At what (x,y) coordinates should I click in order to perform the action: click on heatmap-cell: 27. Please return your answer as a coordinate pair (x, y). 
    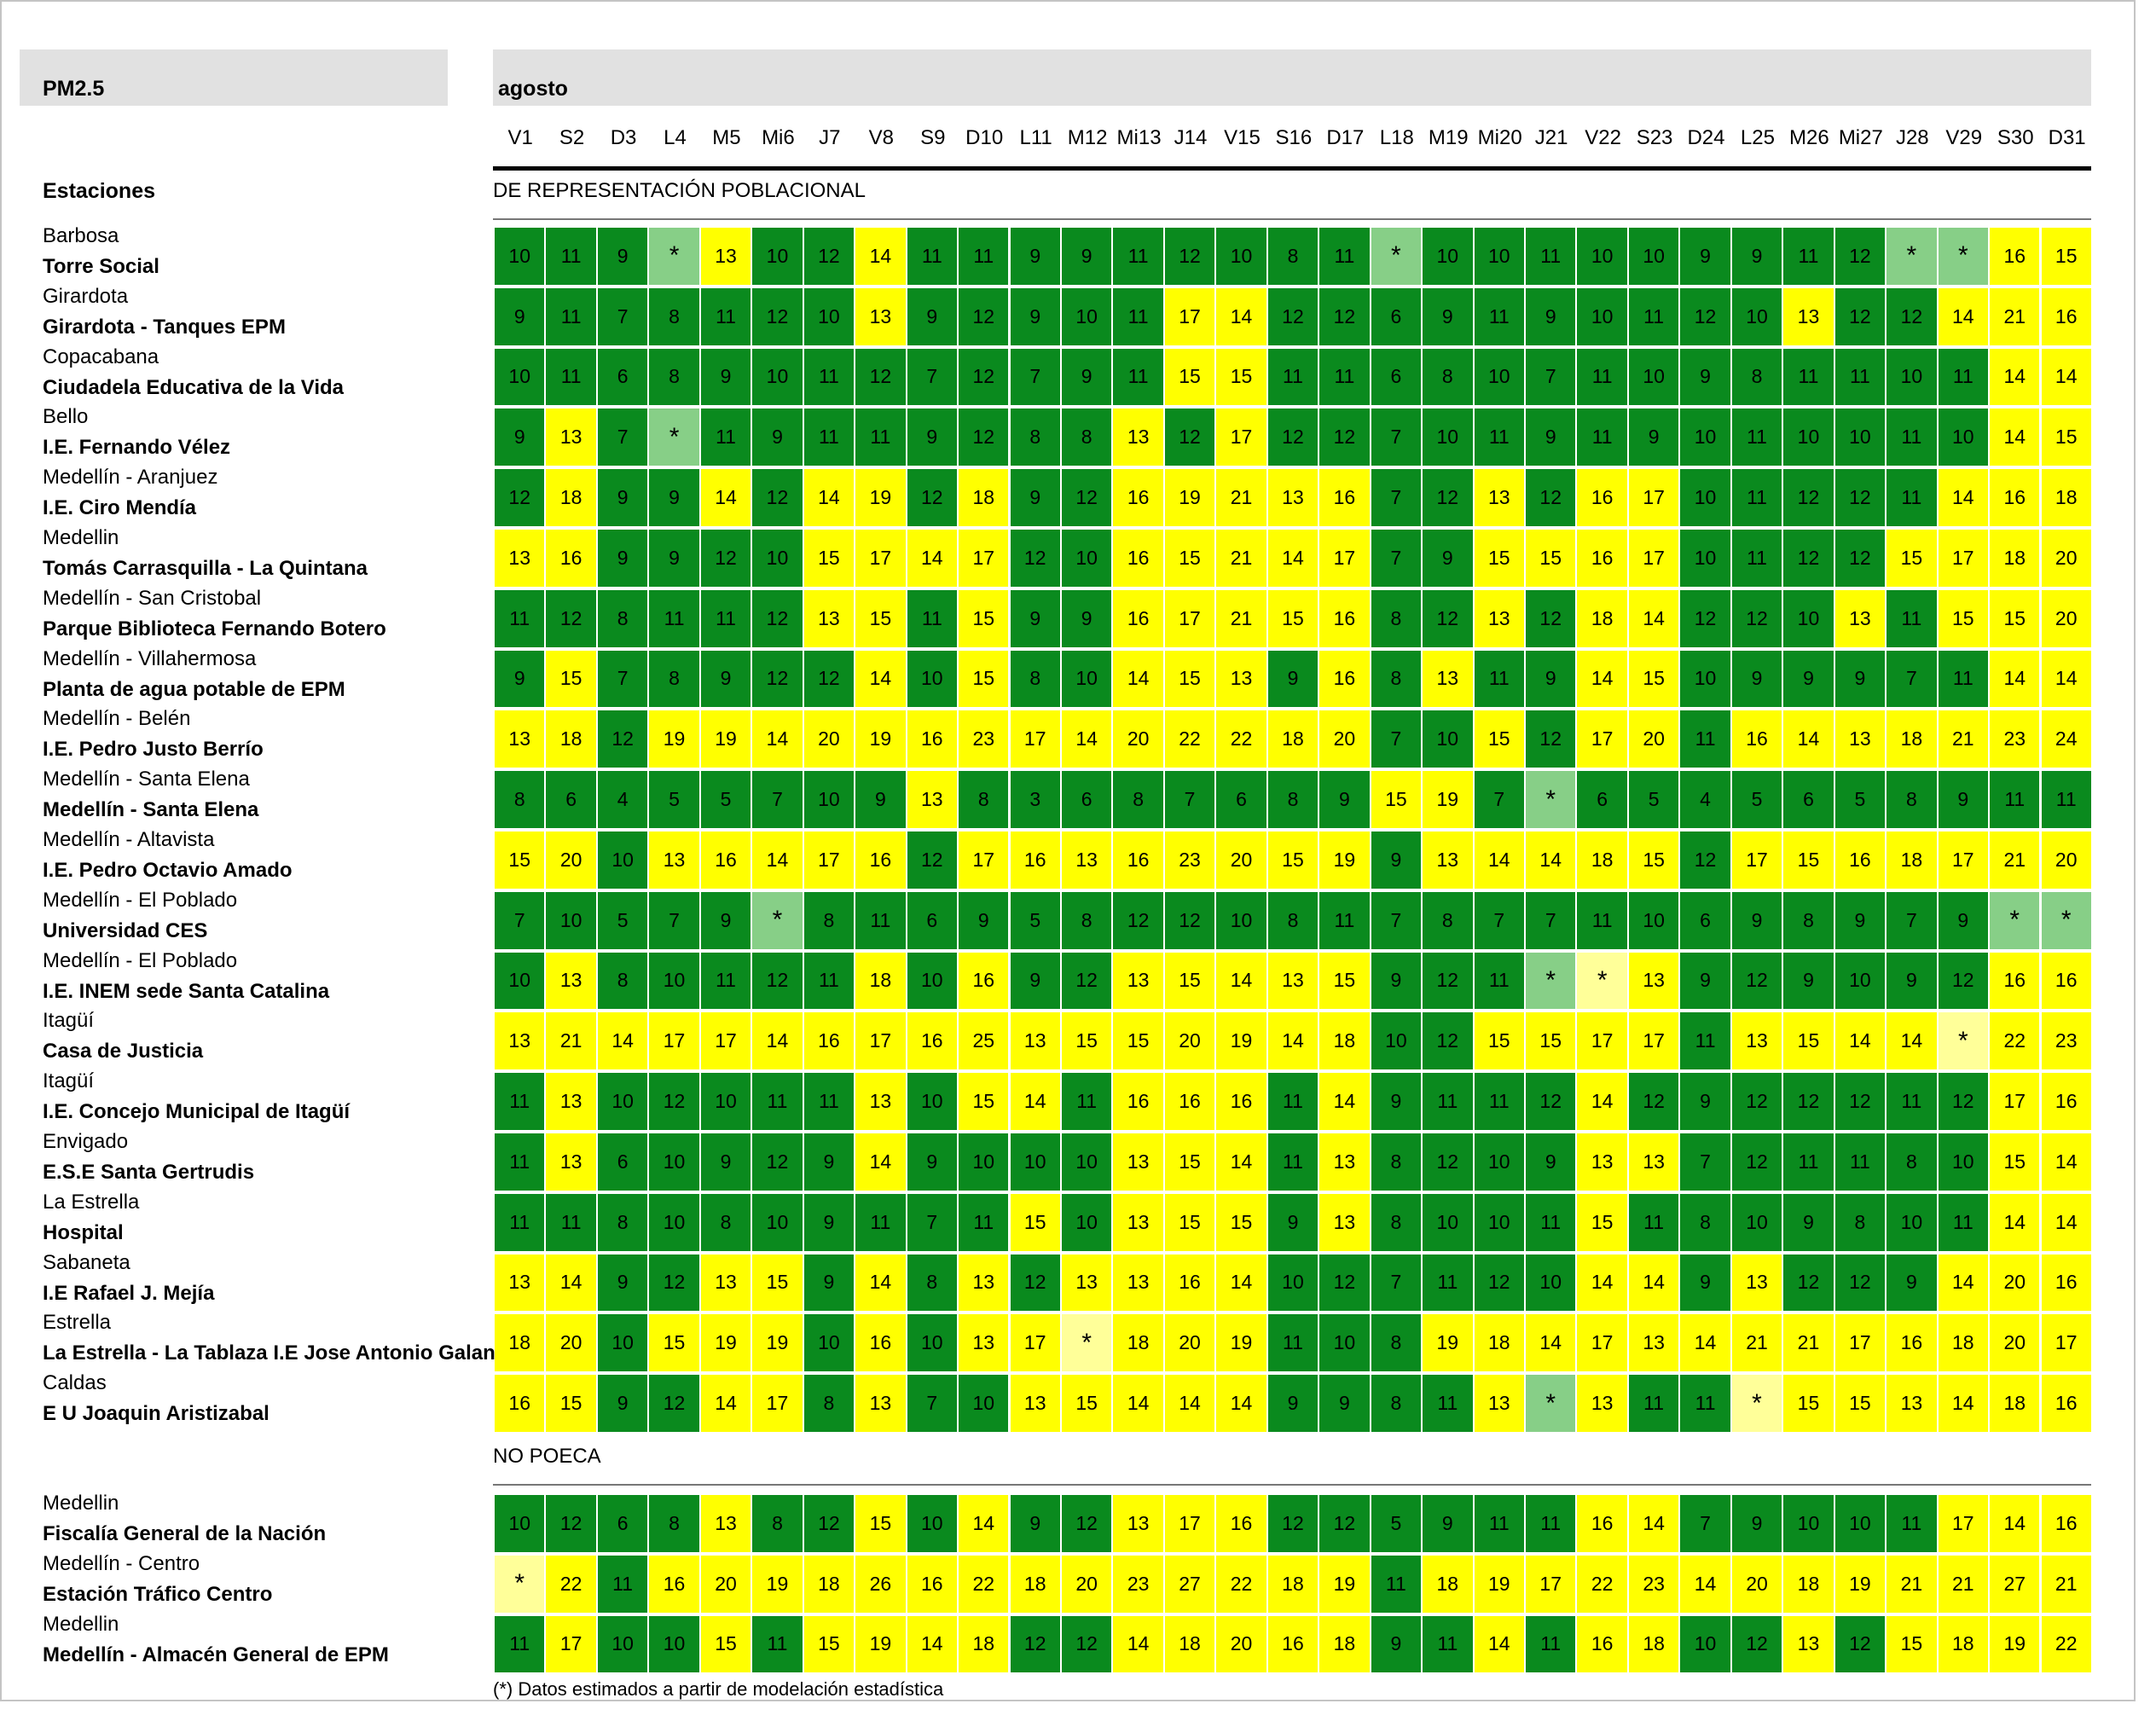
    Looking at the image, I should click on (1189, 1584).